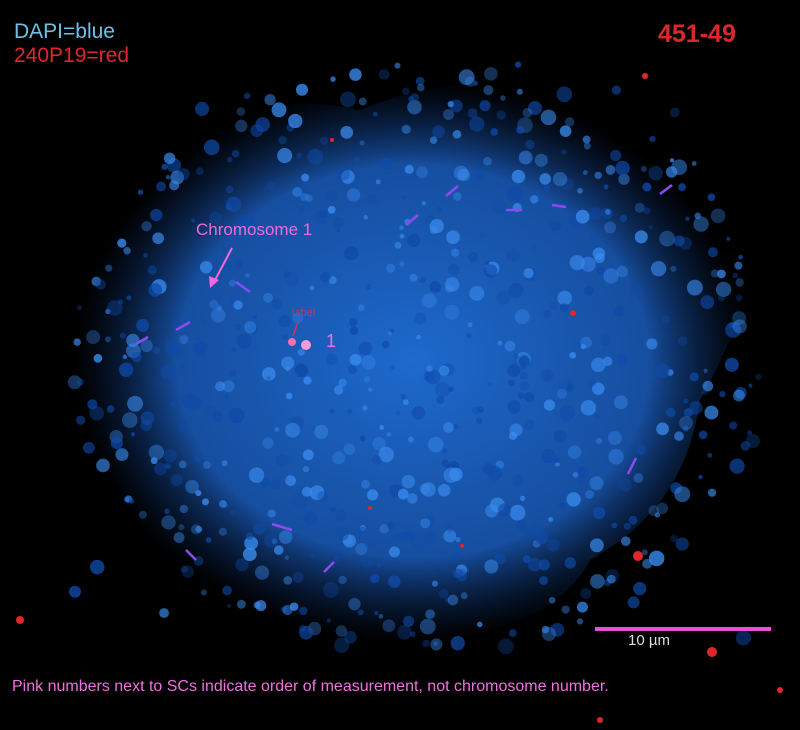 This screenshot has width=800, height=730. Describe the element at coordinates (223, 265) in the screenshot. I see `chromosome-arrow` at that location.